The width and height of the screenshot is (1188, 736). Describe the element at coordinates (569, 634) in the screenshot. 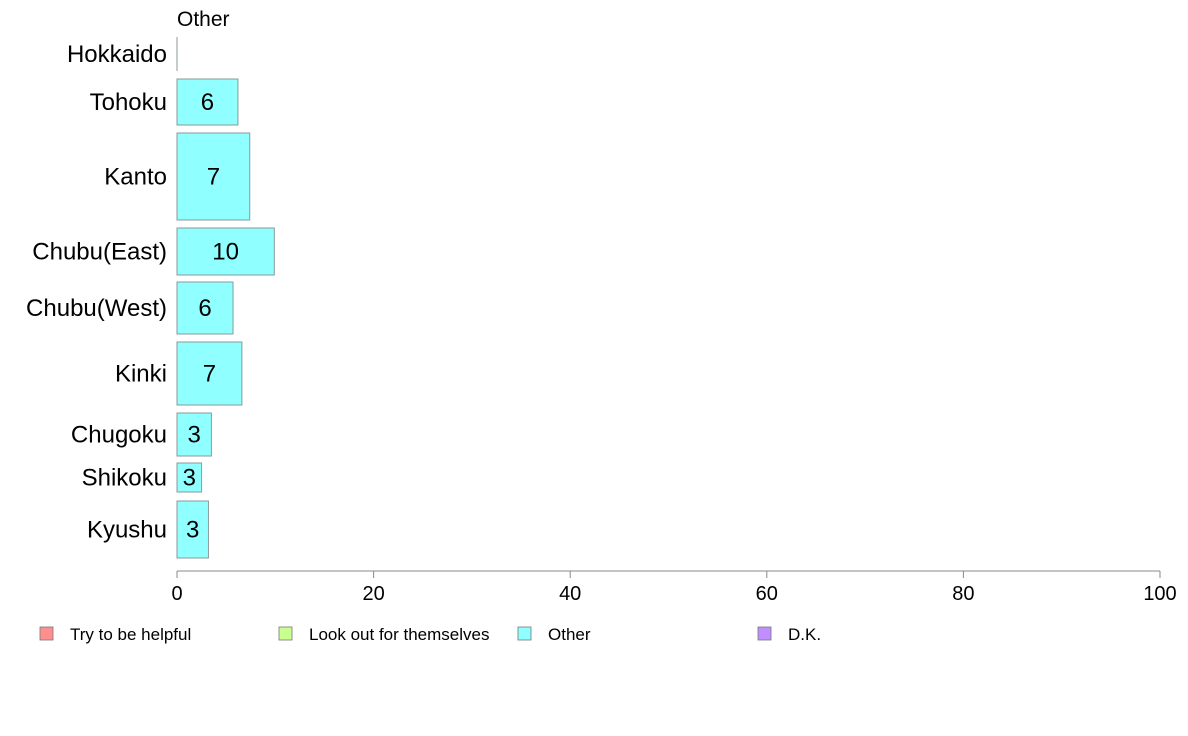

I see `legend-label: Other` at that location.